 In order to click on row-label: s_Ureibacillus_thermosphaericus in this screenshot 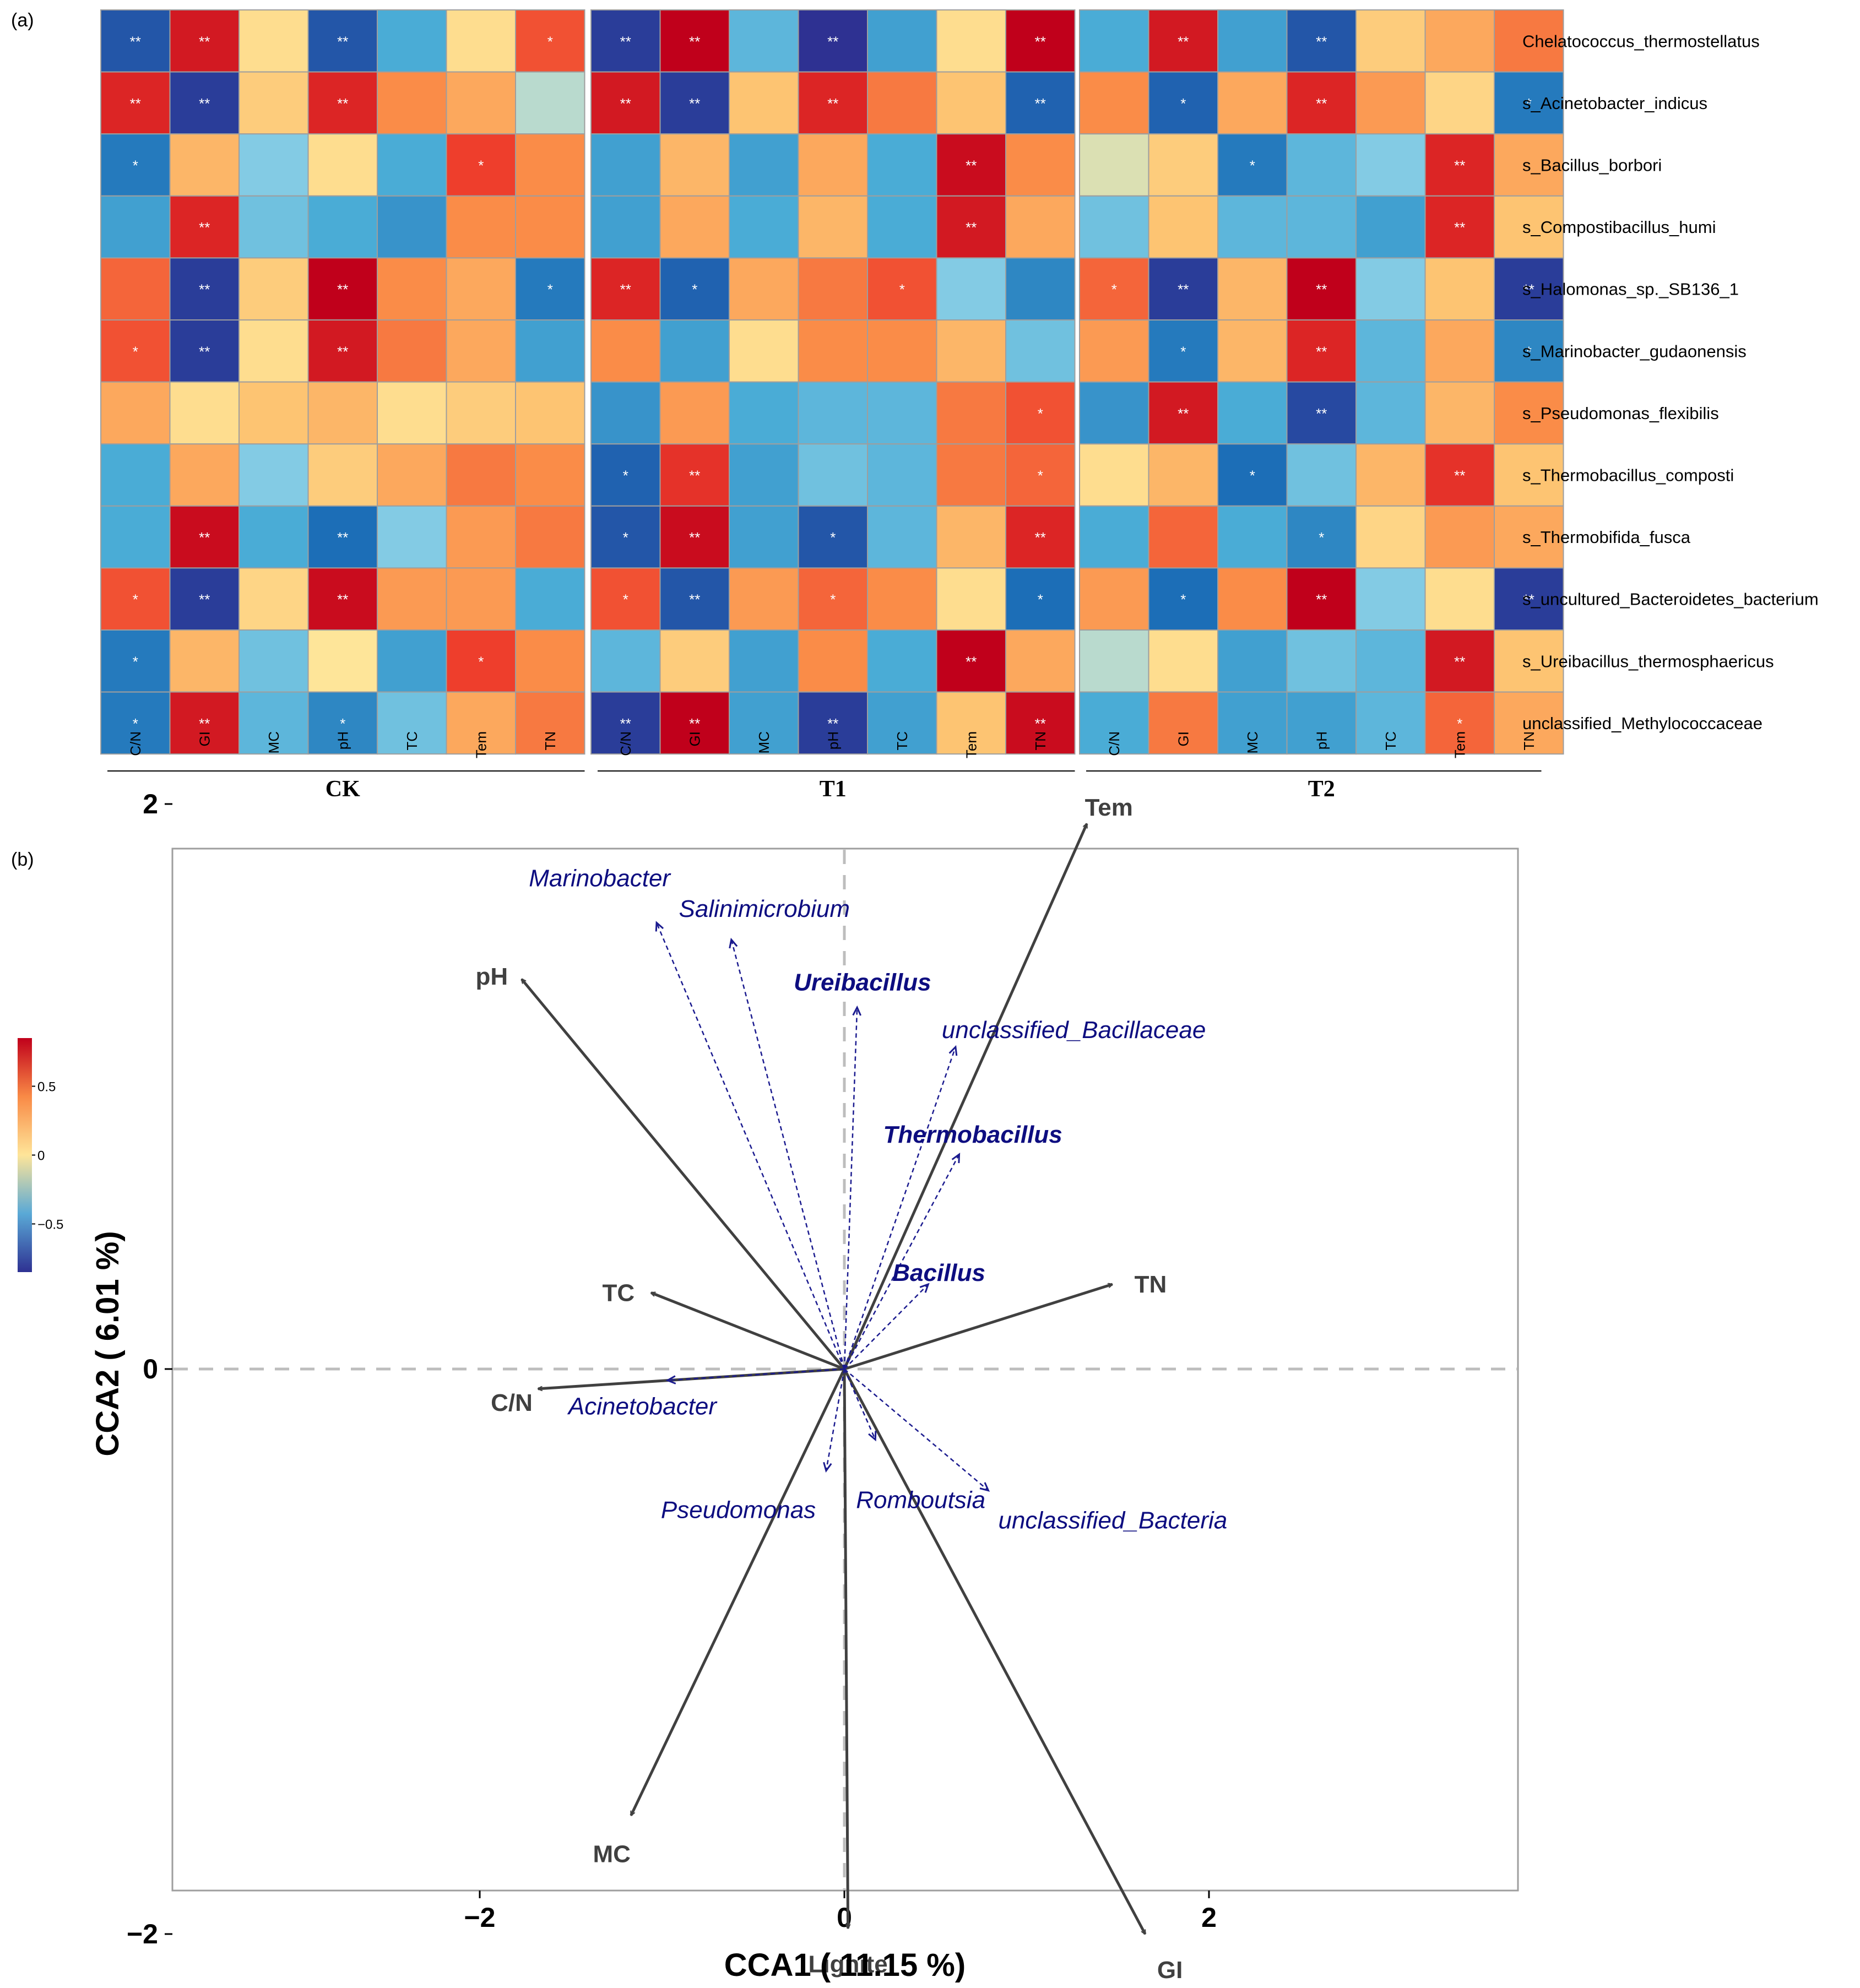, I will do `click(1648, 661)`.